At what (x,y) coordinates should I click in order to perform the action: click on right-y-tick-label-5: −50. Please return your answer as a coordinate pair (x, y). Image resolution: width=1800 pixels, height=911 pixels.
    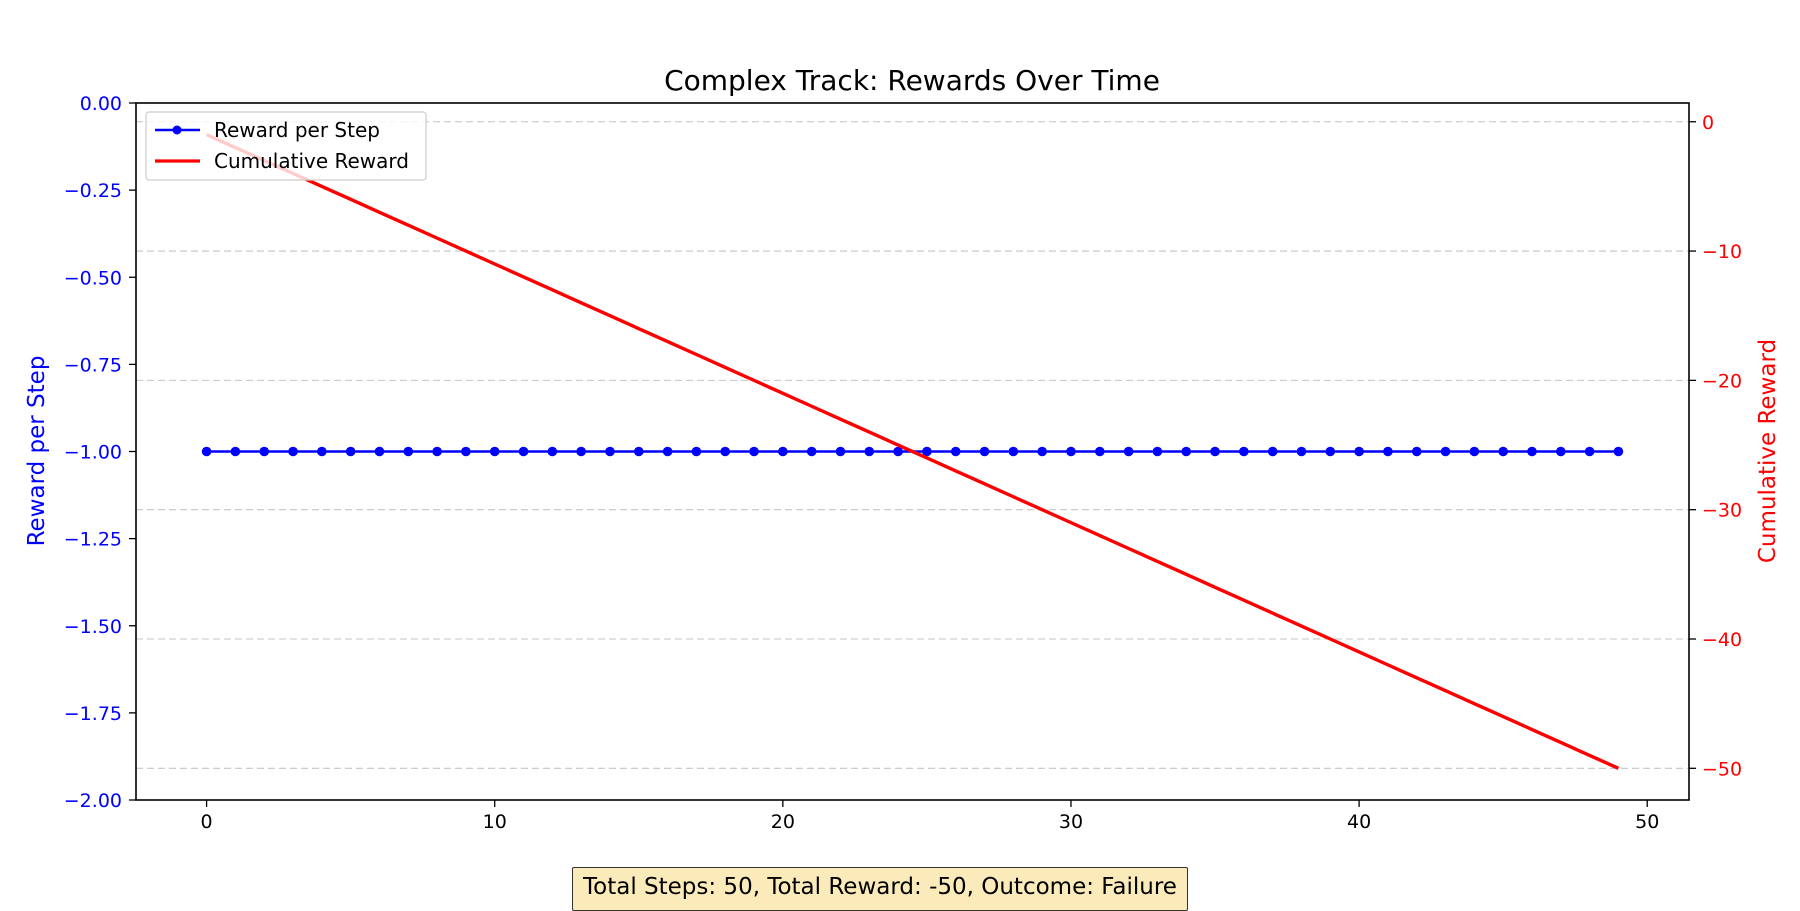
    Looking at the image, I should click on (1722, 769).